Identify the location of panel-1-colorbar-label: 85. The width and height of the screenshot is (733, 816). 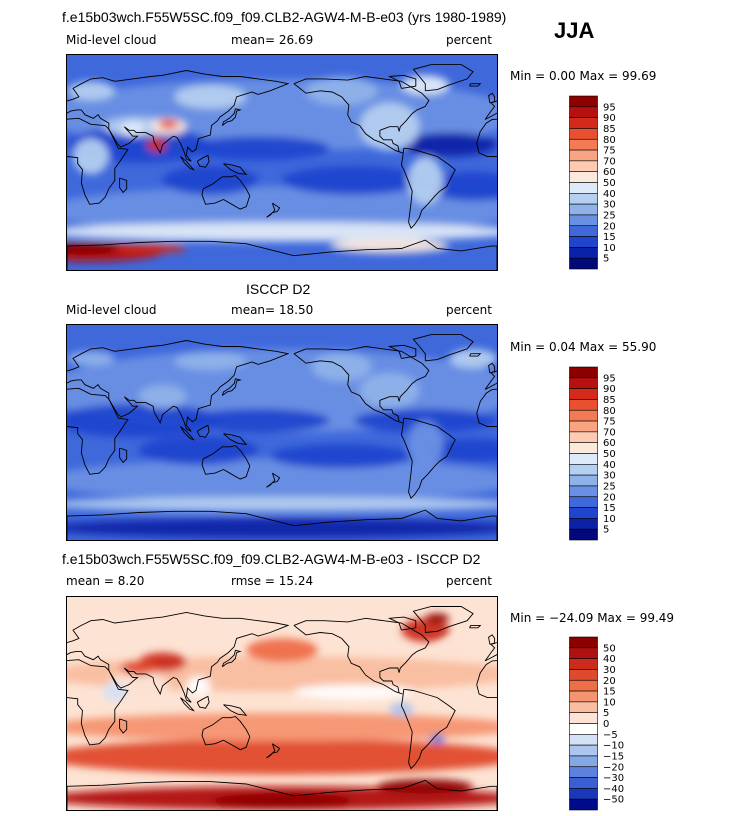
(609, 129).